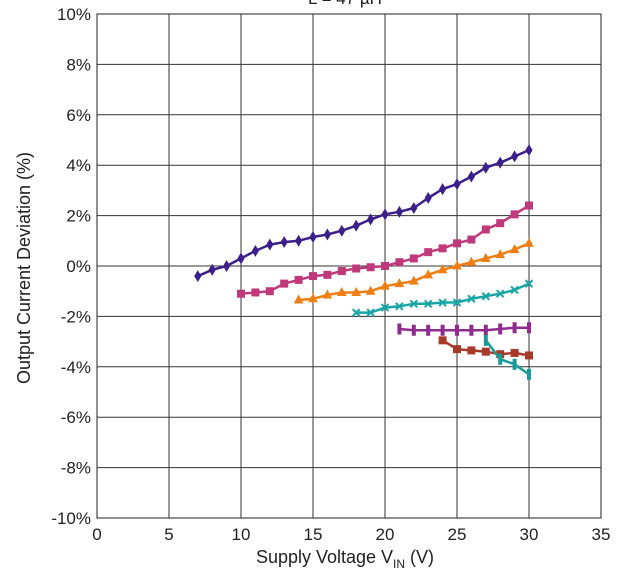  Describe the element at coordinates (601, 534) in the screenshot. I see `x-tick-label: 35` at that location.